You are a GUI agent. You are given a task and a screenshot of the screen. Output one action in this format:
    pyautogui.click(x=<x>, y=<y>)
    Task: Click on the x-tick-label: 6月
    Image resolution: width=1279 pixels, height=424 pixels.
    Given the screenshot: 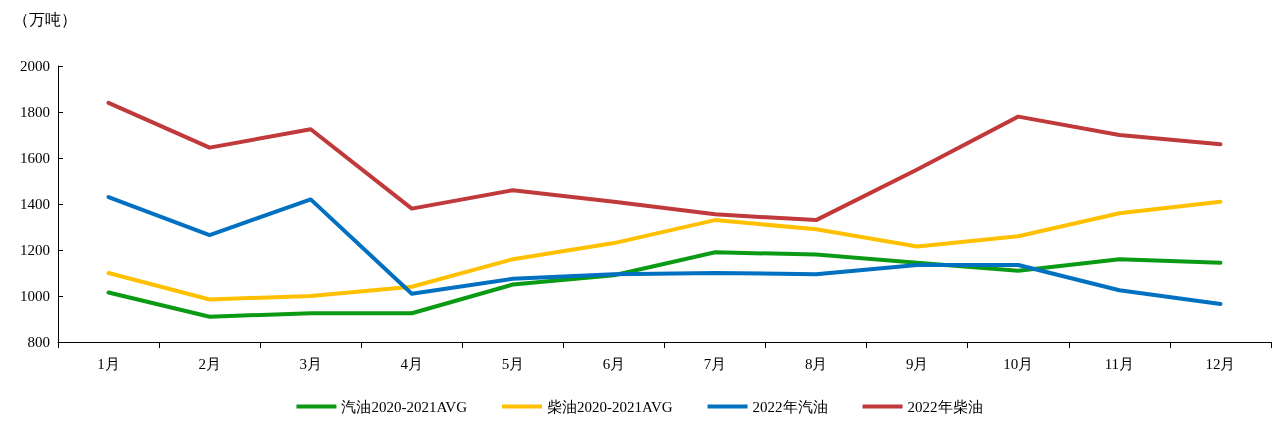 What is the action you would take?
    pyautogui.click(x=614, y=363)
    